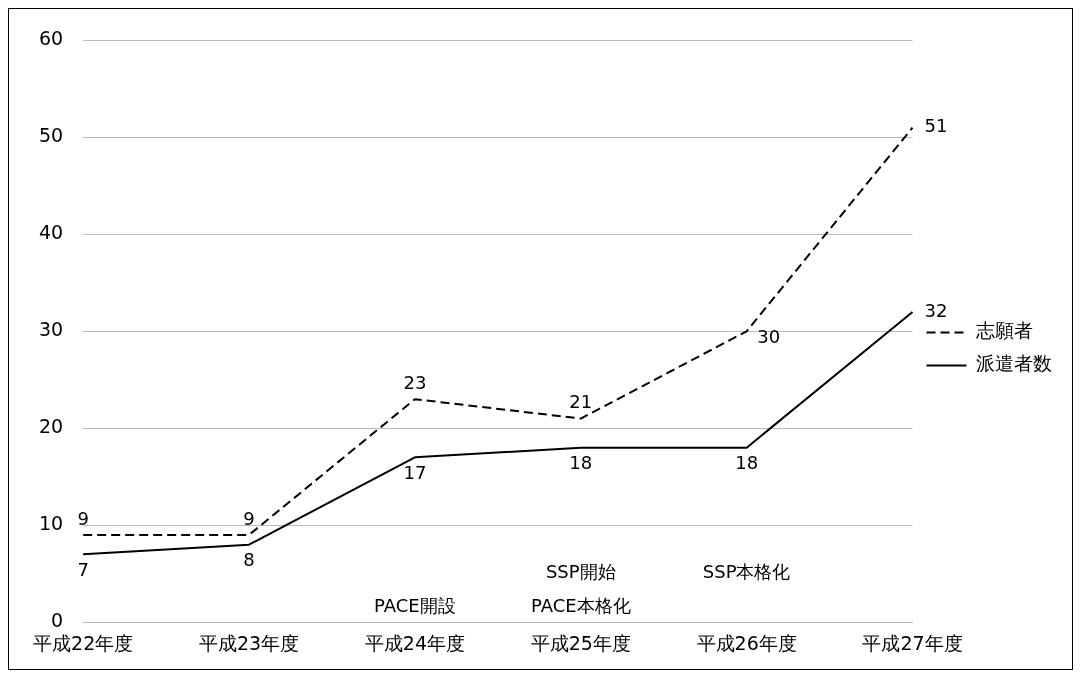 The height and width of the screenshot is (686, 1083). I want to click on data-label: 32, so click(936, 310).